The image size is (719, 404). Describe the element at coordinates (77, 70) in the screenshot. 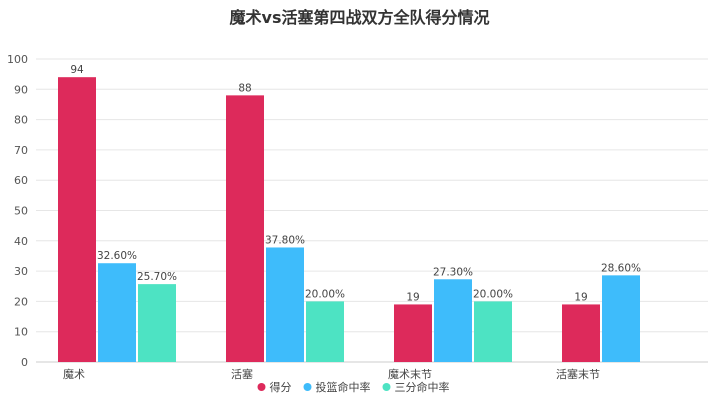

I see `data-label: 94` at that location.